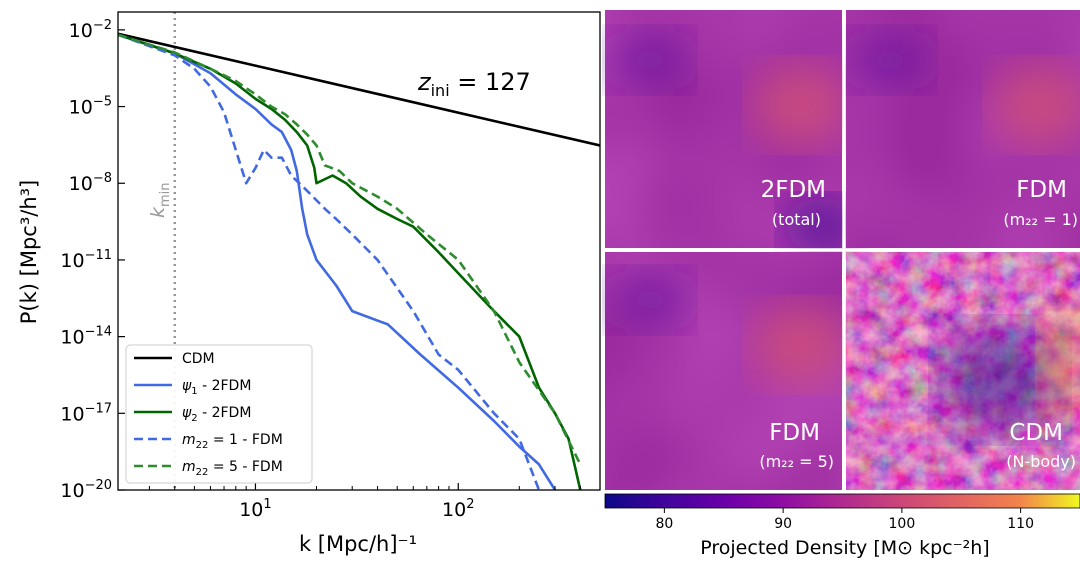 This screenshot has width=1080, height=563. I want to click on annotation-z-ini: zini = 127, so click(474, 84).